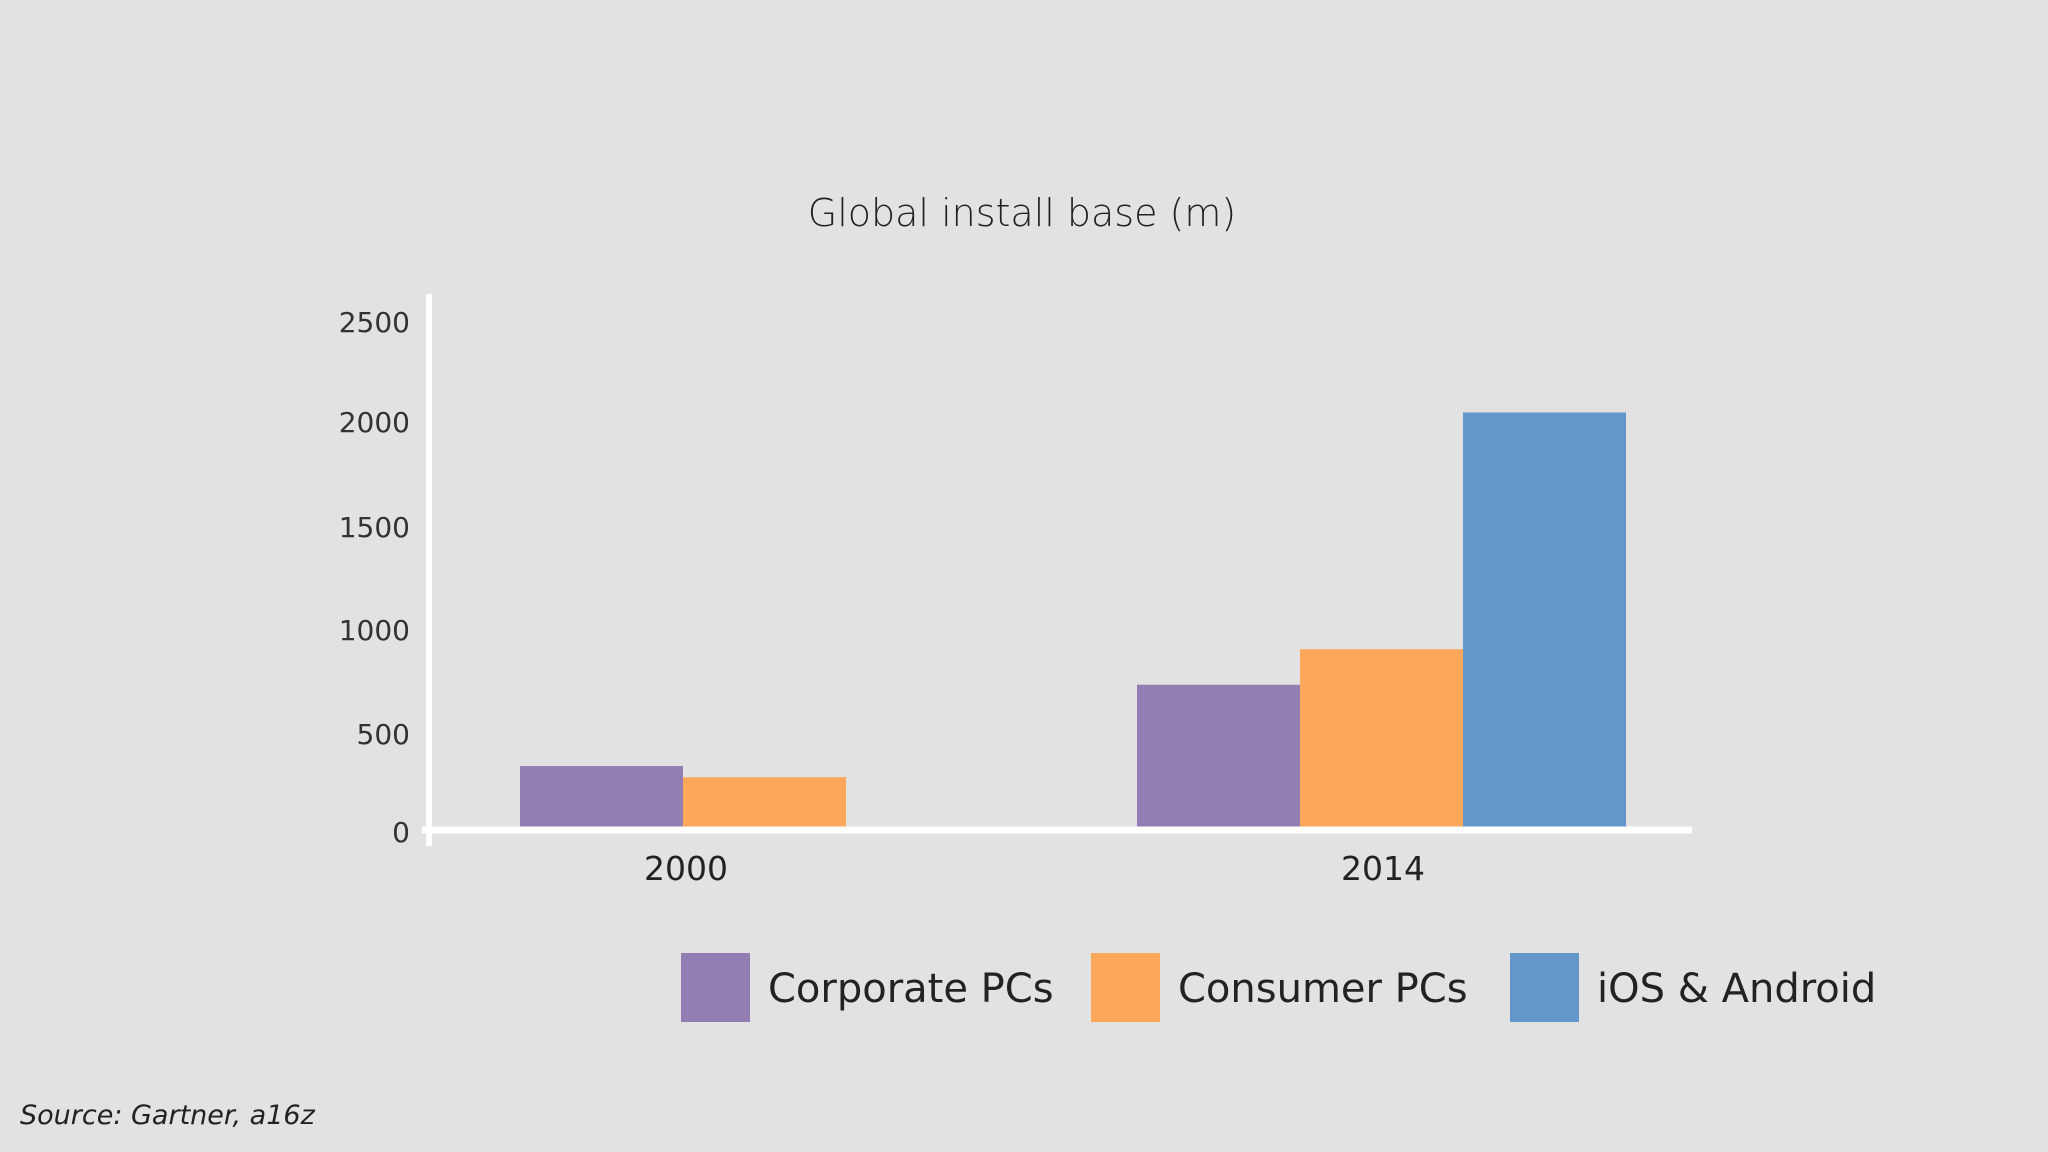 This screenshot has height=1152, width=2048. I want to click on y-tick-label: 0, so click(401, 832).